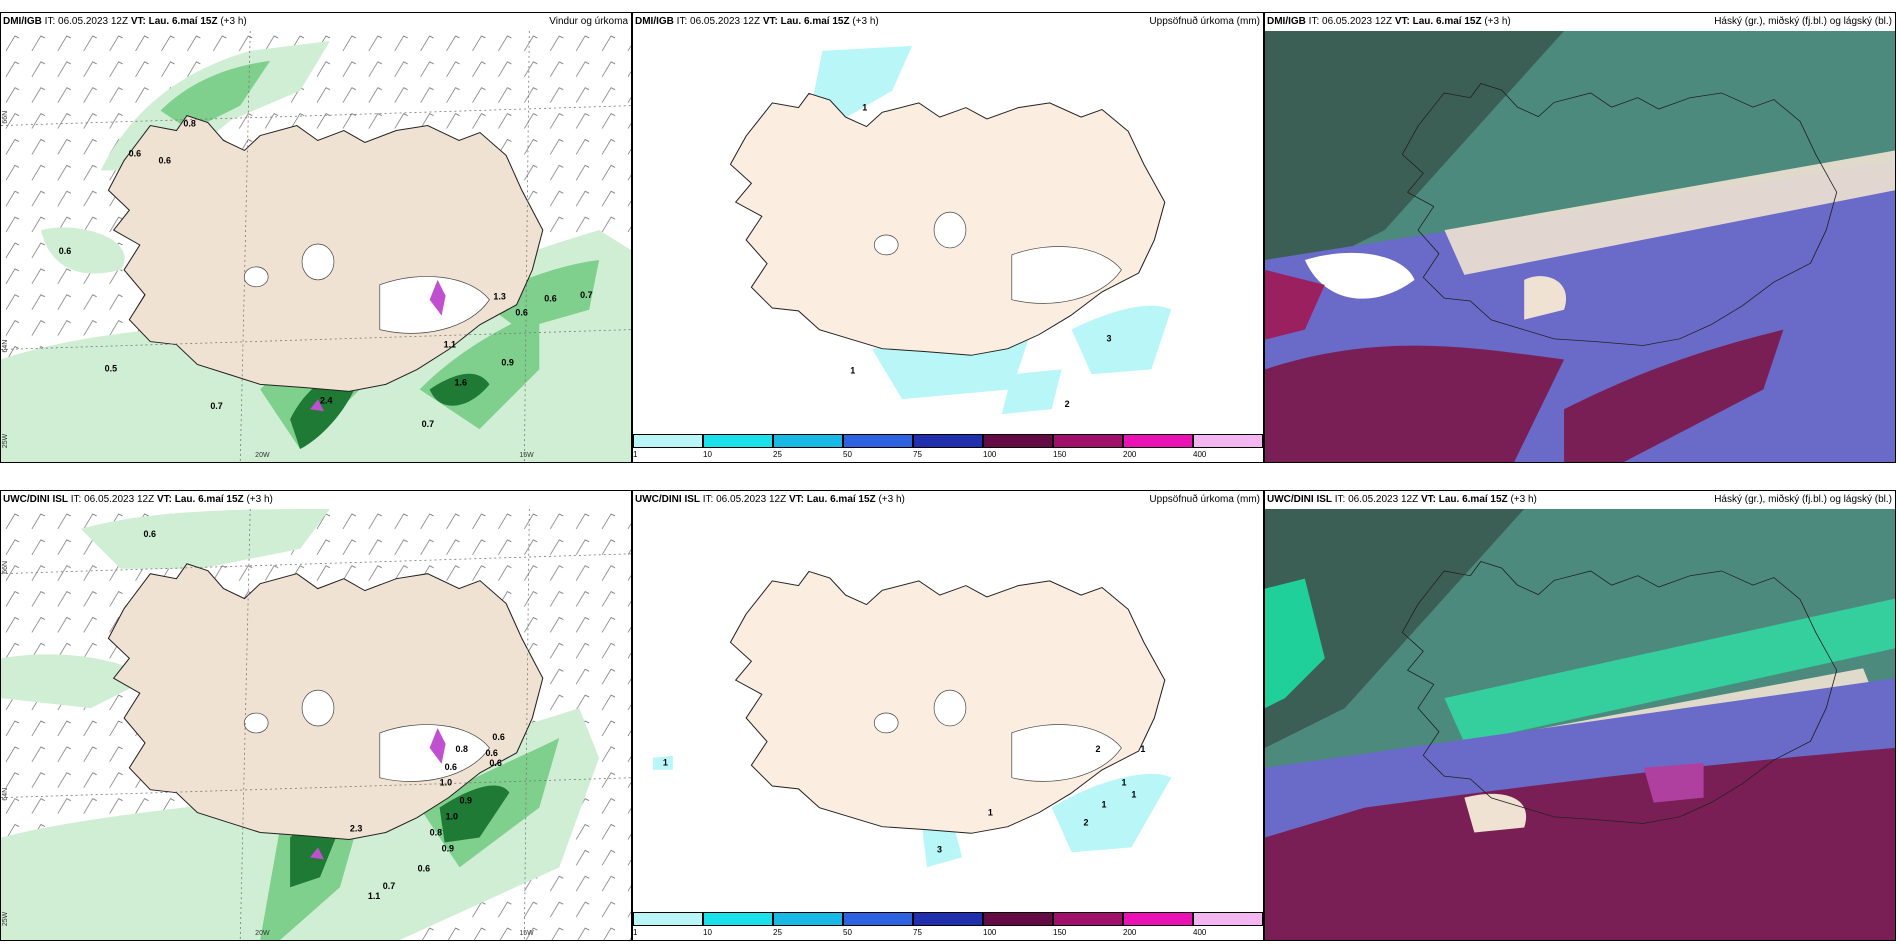  Describe the element at coordinates (326, 400) in the screenshot. I see `svg-text: 2.4` at that location.